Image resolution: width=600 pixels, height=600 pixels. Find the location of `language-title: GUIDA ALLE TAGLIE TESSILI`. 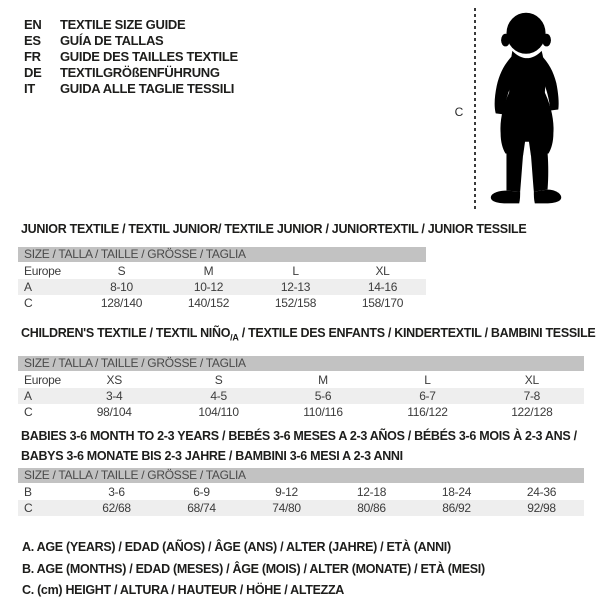

language-title: GUIDA ALLE TAGLIE TESSILI is located at coordinates (147, 88).